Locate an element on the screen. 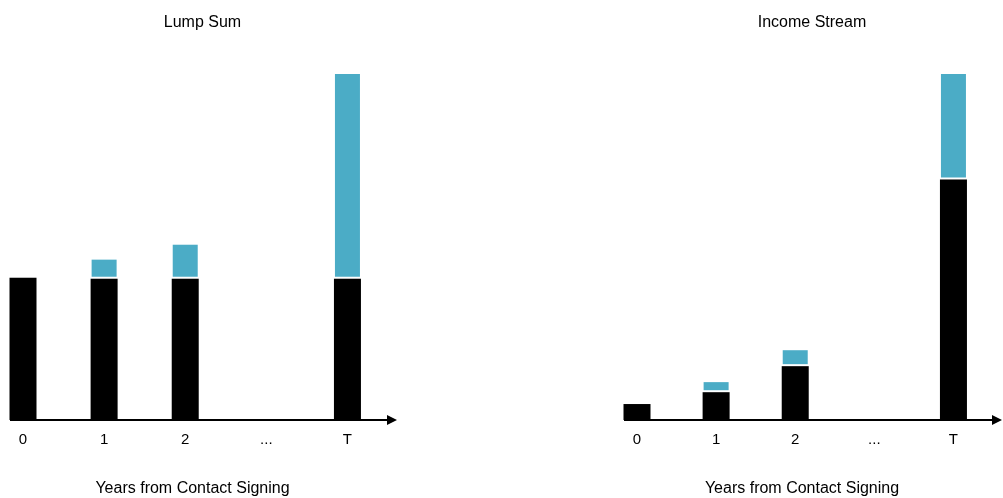  chart-title: Lump Sum is located at coordinates (202, 21).